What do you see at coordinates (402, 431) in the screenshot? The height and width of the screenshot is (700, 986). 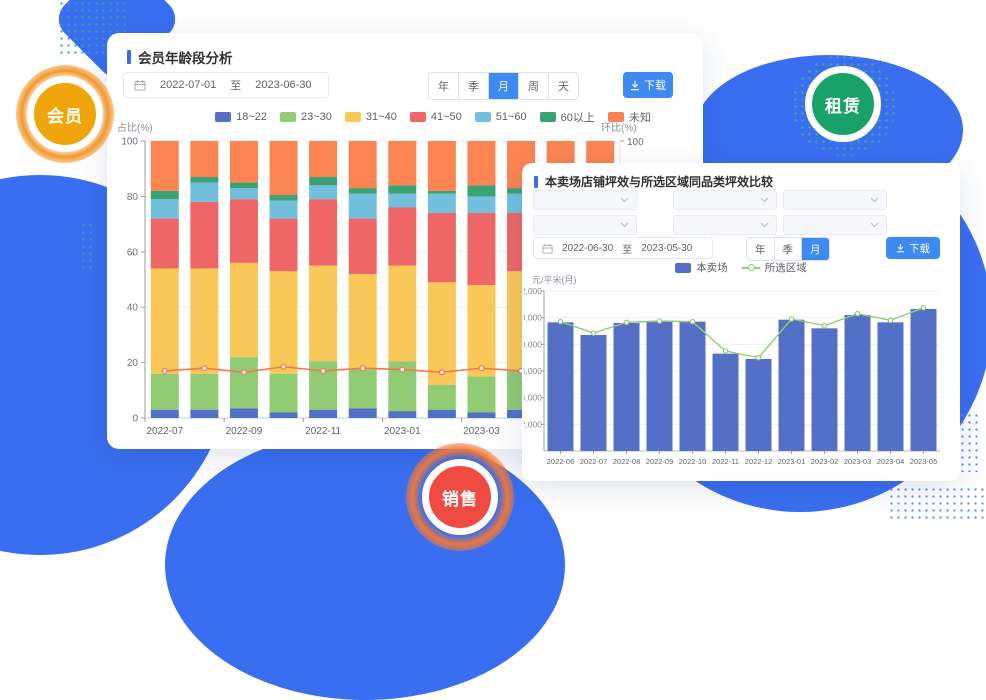 I see `svg-text: 2023-01` at bounding box center [402, 431].